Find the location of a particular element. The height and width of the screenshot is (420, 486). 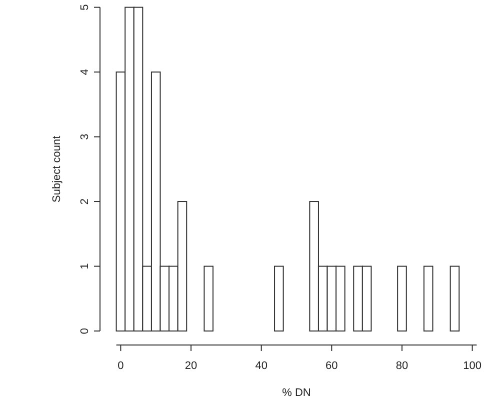

y-tick-label: 1 is located at coordinates (85, 266).